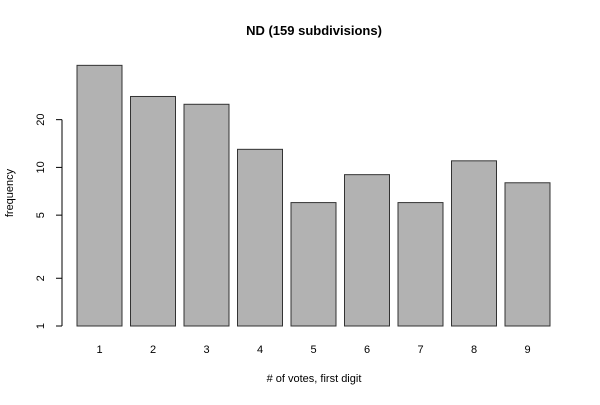 The height and width of the screenshot is (405, 600). What do you see at coordinates (99, 350) in the screenshot?
I see `x-tick-label: 1` at bounding box center [99, 350].